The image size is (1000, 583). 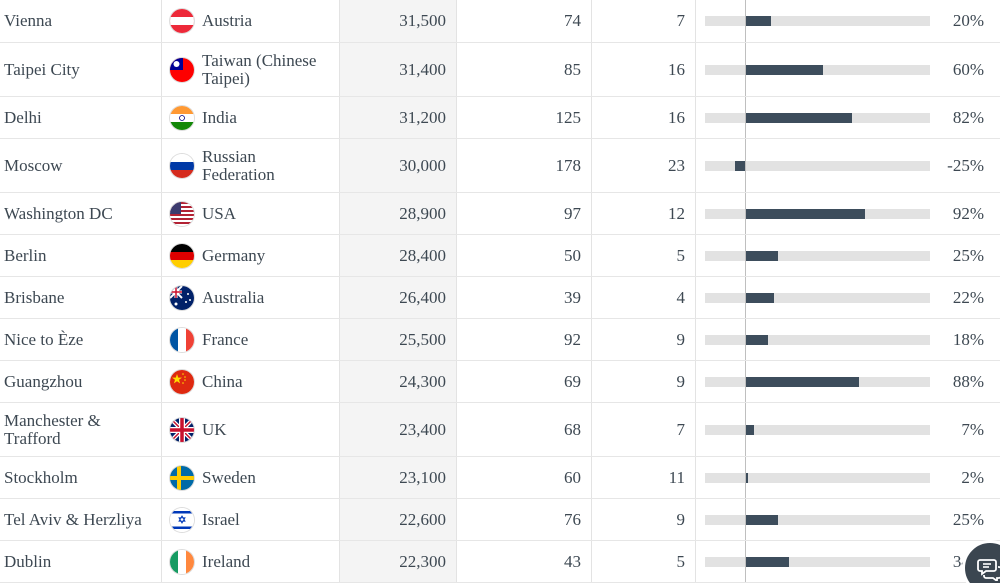 What do you see at coordinates (81, 477) in the screenshot?
I see `city-cell: Stockholm` at bounding box center [81, 477].